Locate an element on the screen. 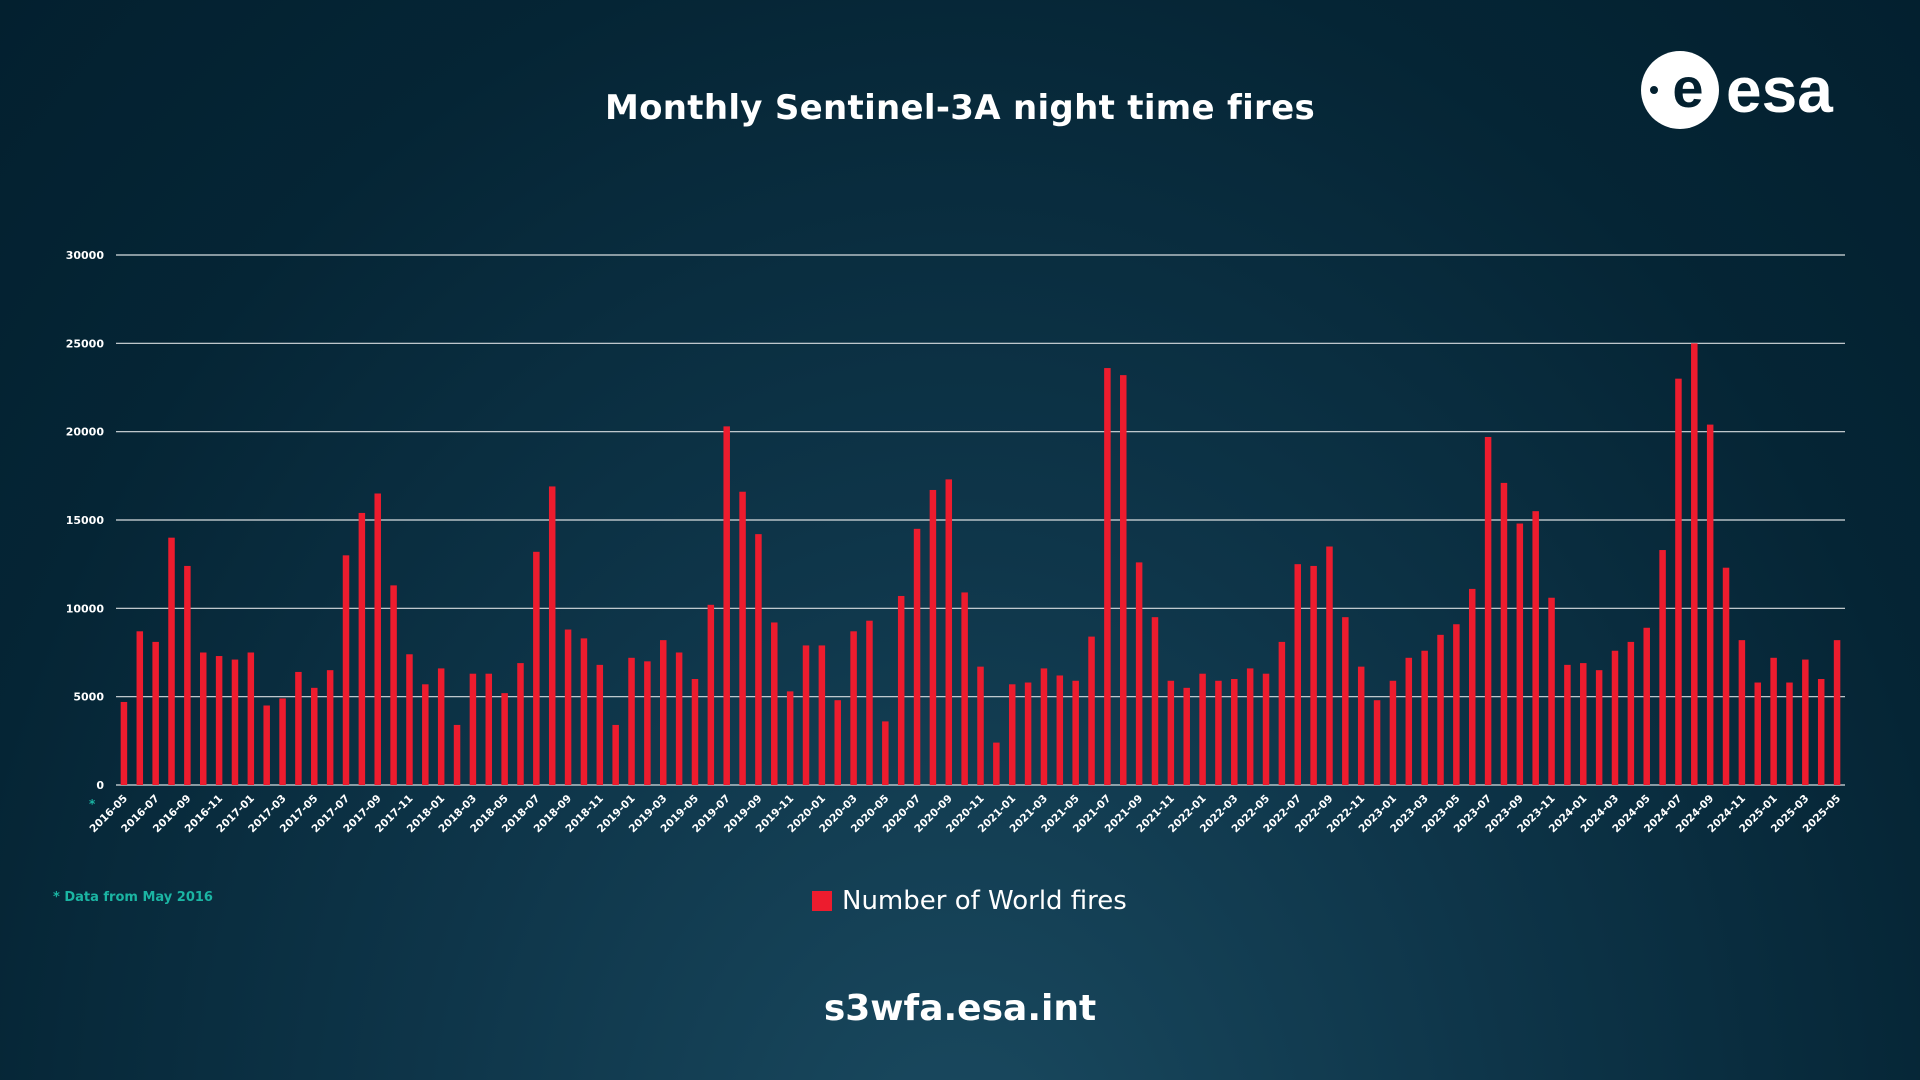 The width and height of the screenshot is (1920, 1080). asterisk-marker: * is located at coordinates (92, 804).